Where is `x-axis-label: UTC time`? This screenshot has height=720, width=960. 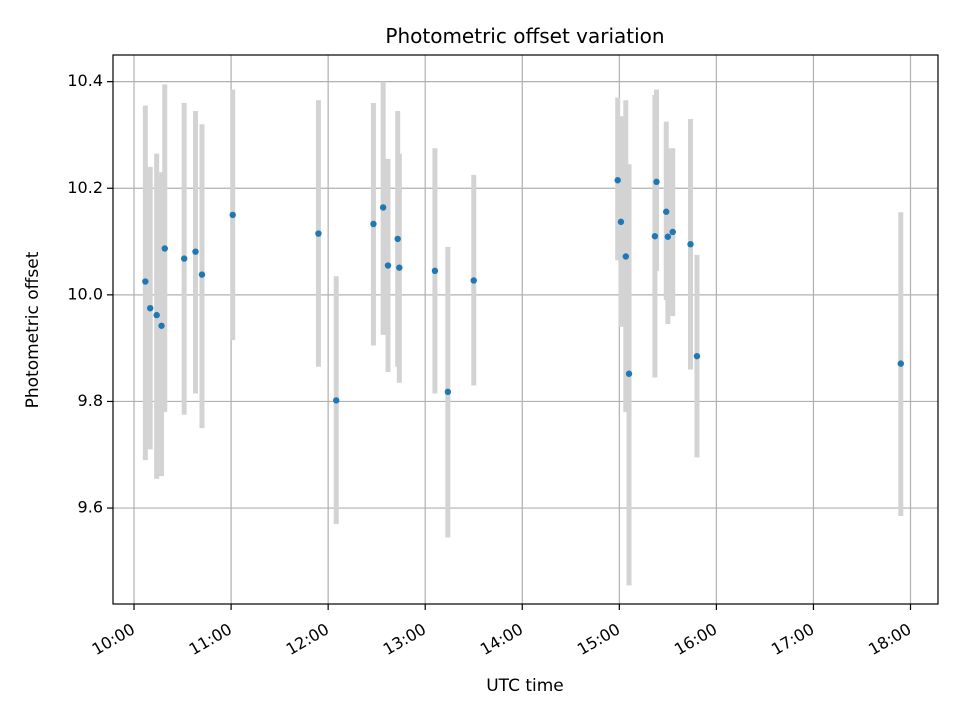 x-axis-label: UTC time is located at coordinates (525, 686).